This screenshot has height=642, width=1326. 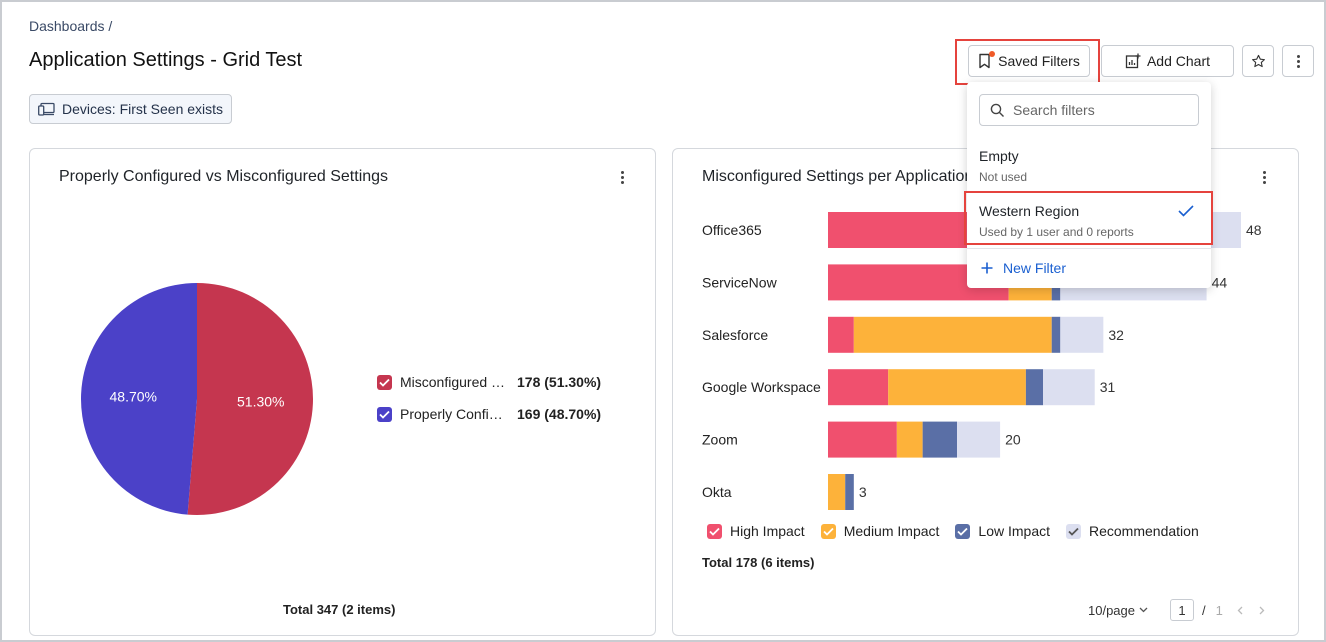 What do you see at coordinates (987, 60) in the screenshot?
I see `bookmark-icon` at bounding box center [987, 60].